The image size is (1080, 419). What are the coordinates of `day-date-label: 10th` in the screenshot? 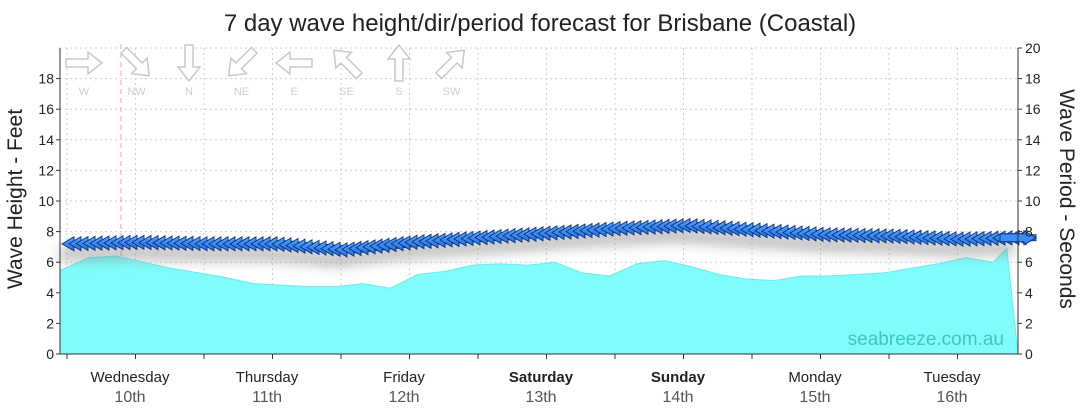 It's located at (129, 397).